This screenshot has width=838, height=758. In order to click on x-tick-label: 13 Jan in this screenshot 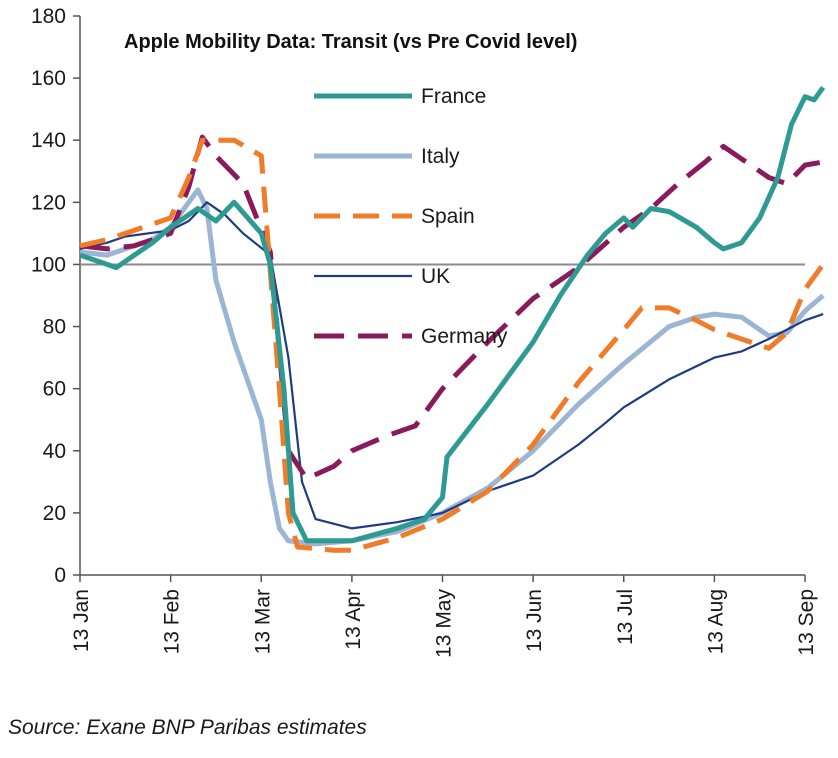, I will do `click(81, 620)`.